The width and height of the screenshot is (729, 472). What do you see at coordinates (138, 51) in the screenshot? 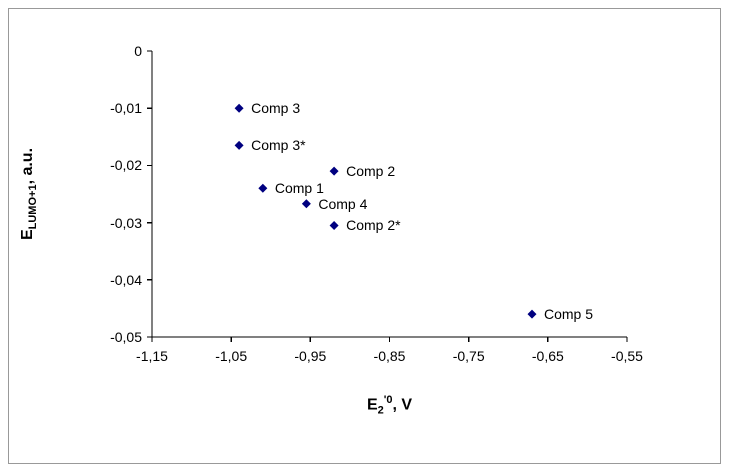
I see `y-tick-label: 0` at bounding box center [138, 51].